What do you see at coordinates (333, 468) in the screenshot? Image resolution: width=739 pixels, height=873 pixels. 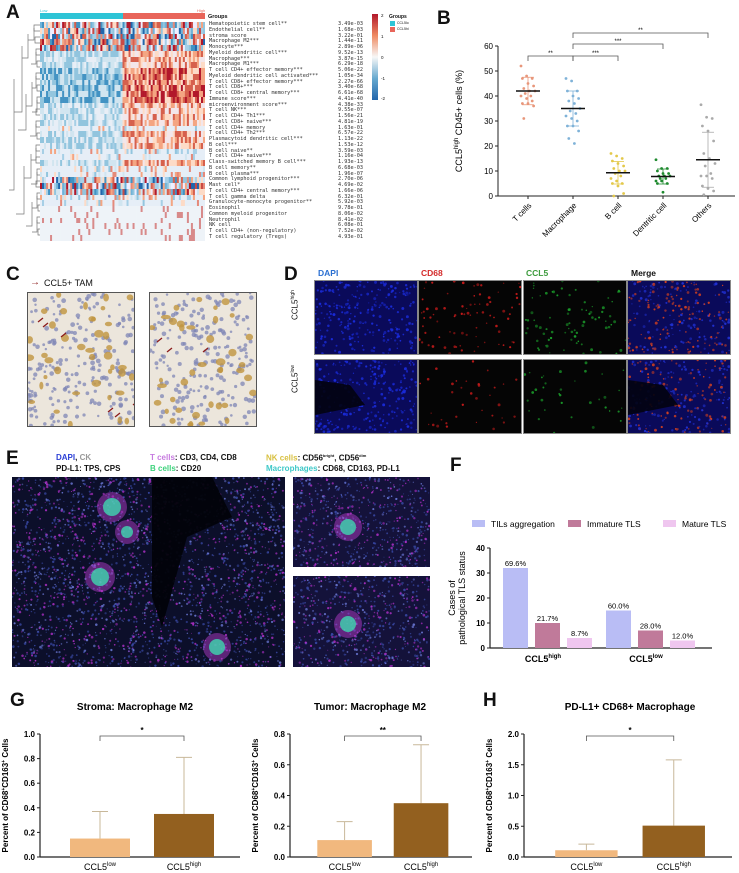 I see `macrophages-legend: Macrophages: CD68, CD163, PD-L1` at bounding box center [333, 468].